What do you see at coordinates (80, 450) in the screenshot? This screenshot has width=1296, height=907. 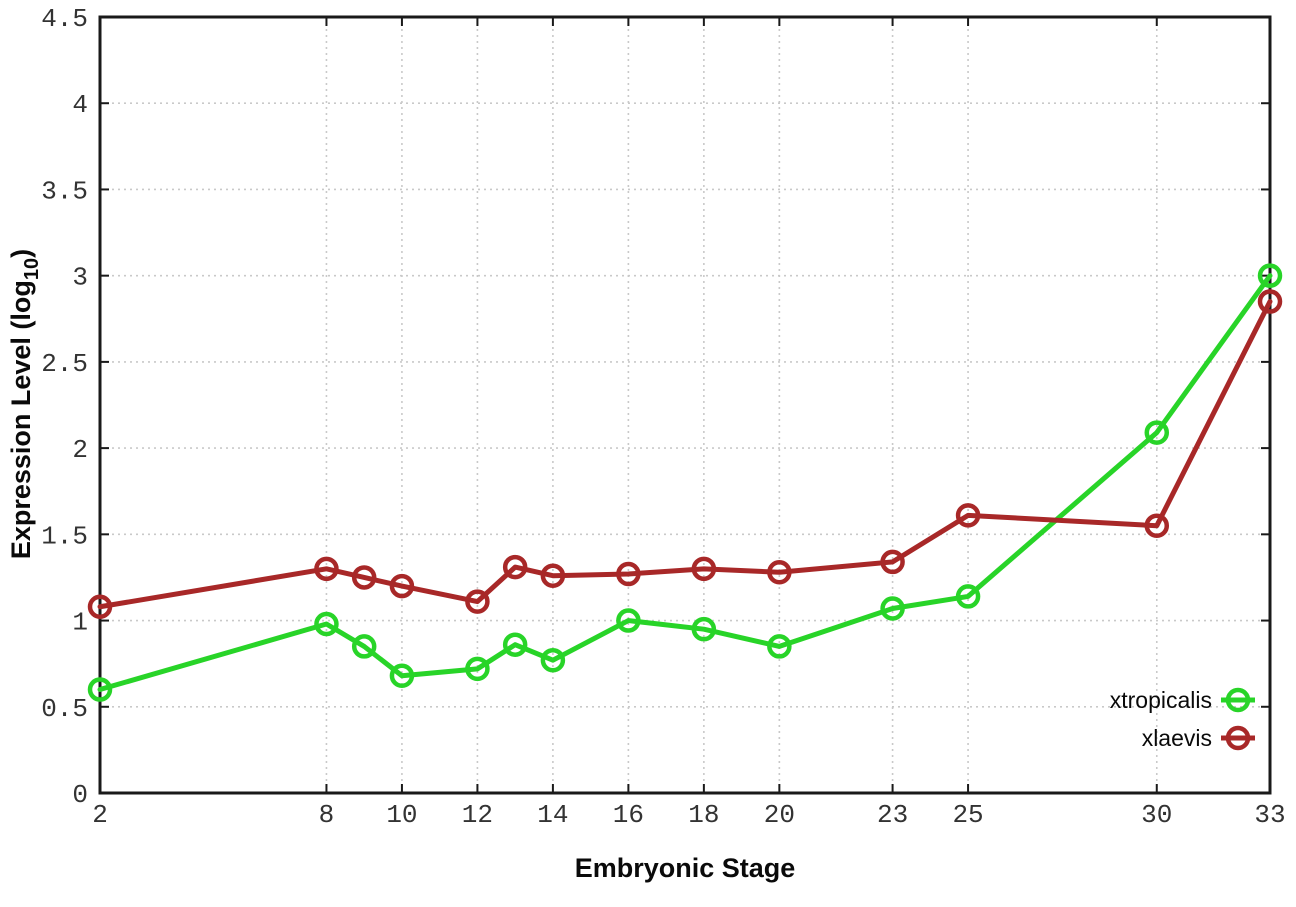 I see `y-tick-label-2: 2` at bounding box center [80, 450].